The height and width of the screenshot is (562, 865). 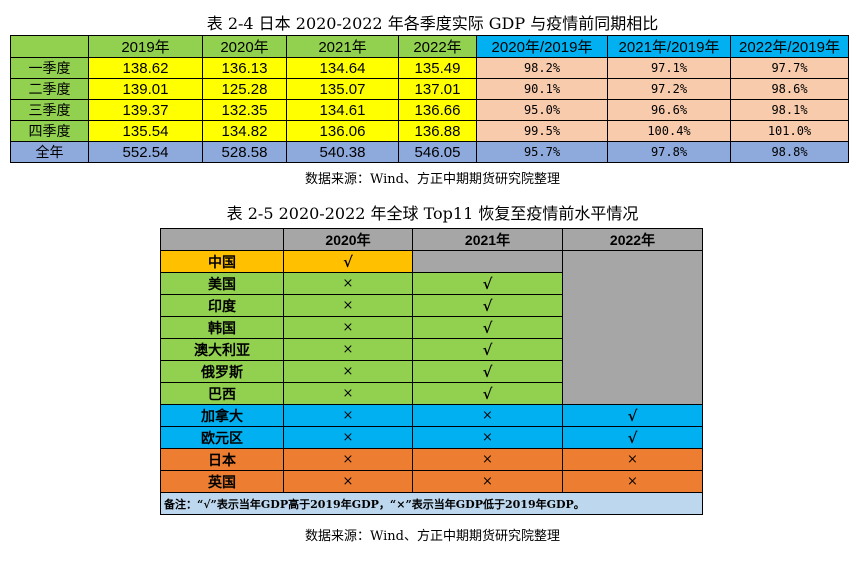 I want to click on table-row: 加拿大 × × √, so click(x=431, y=415).